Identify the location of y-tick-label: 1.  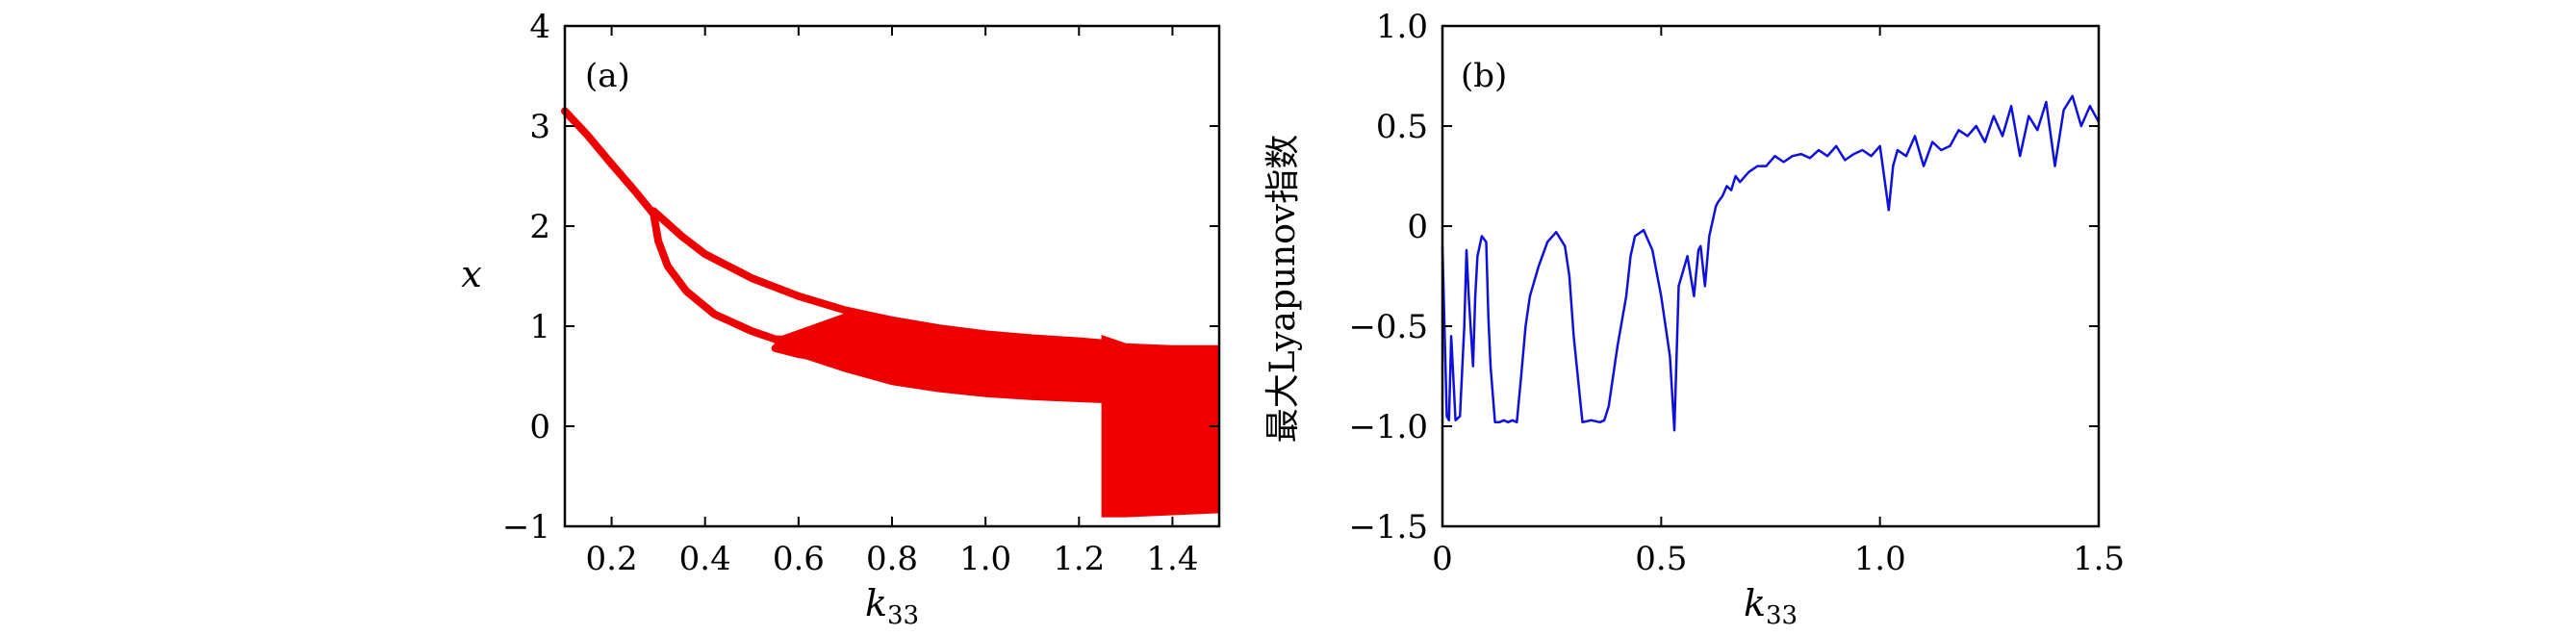
(539, 327).